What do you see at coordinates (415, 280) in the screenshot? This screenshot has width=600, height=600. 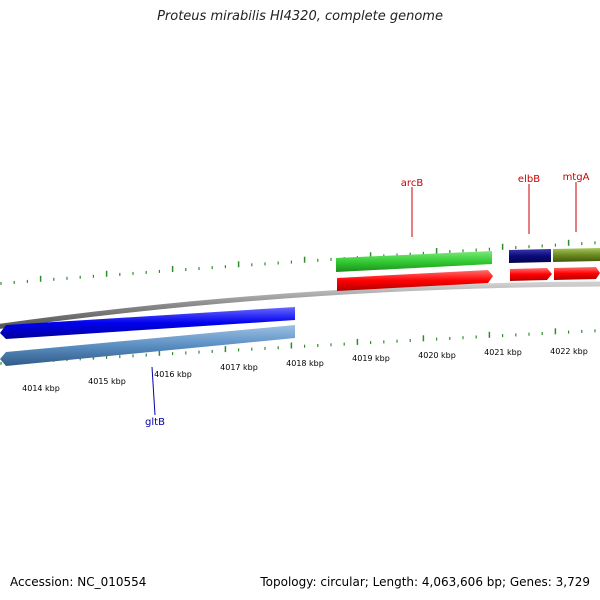 I see `arcB-cds-arrow` at bounding box center [415, 280].